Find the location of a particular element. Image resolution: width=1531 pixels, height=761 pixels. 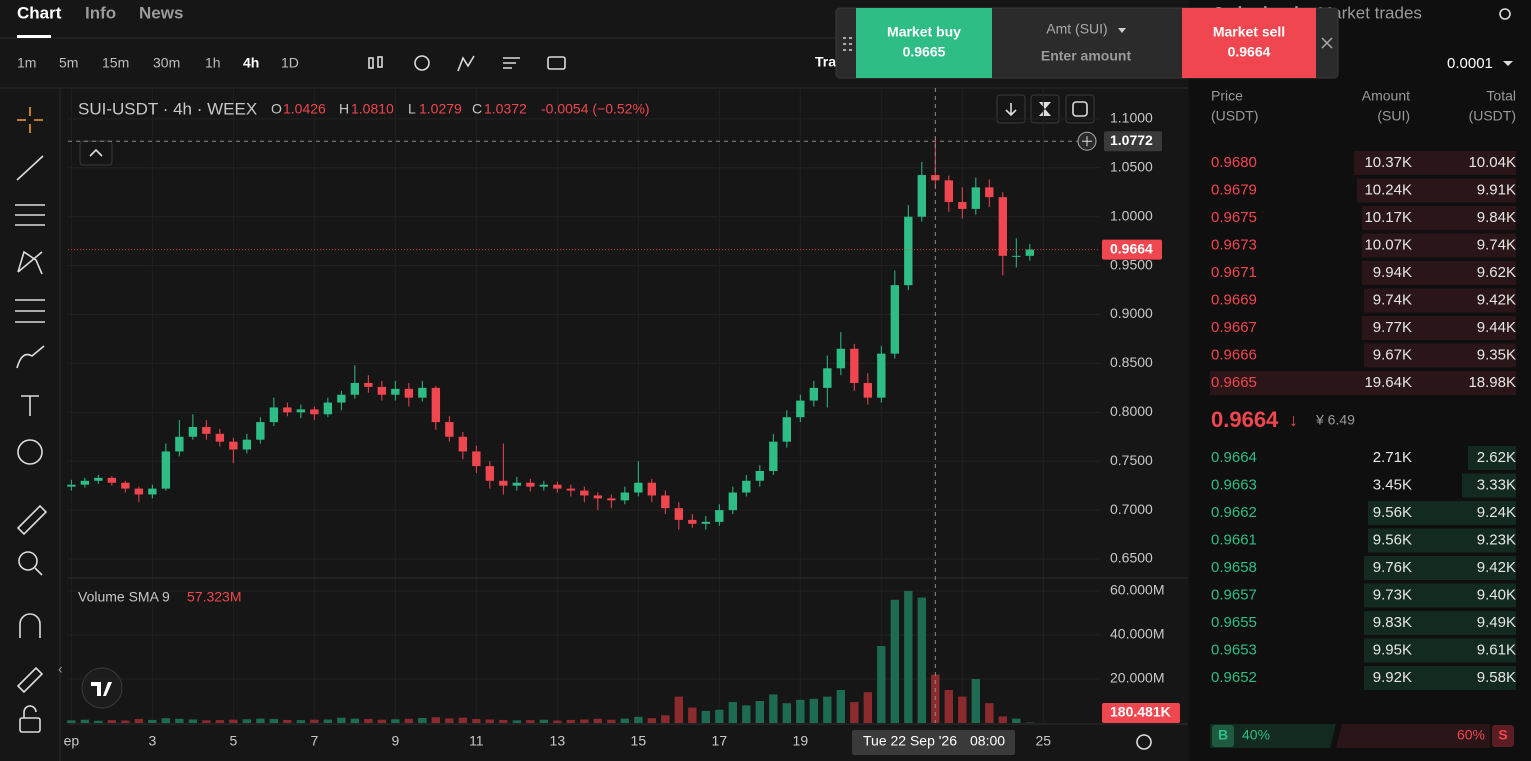

crosshair-date-tag is located at coordinates (933, 742).